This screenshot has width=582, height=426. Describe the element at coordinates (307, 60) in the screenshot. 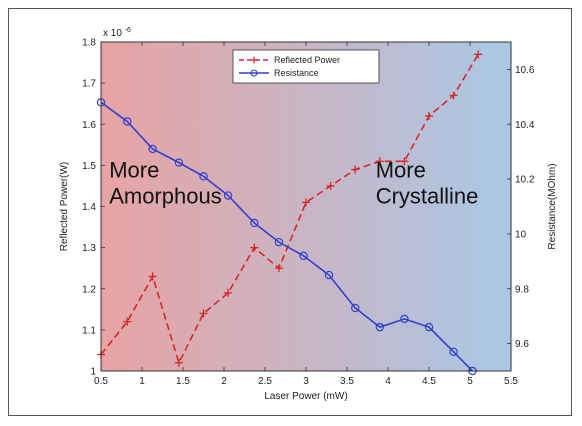

I see `legend-label: Reflected Power` at that location.